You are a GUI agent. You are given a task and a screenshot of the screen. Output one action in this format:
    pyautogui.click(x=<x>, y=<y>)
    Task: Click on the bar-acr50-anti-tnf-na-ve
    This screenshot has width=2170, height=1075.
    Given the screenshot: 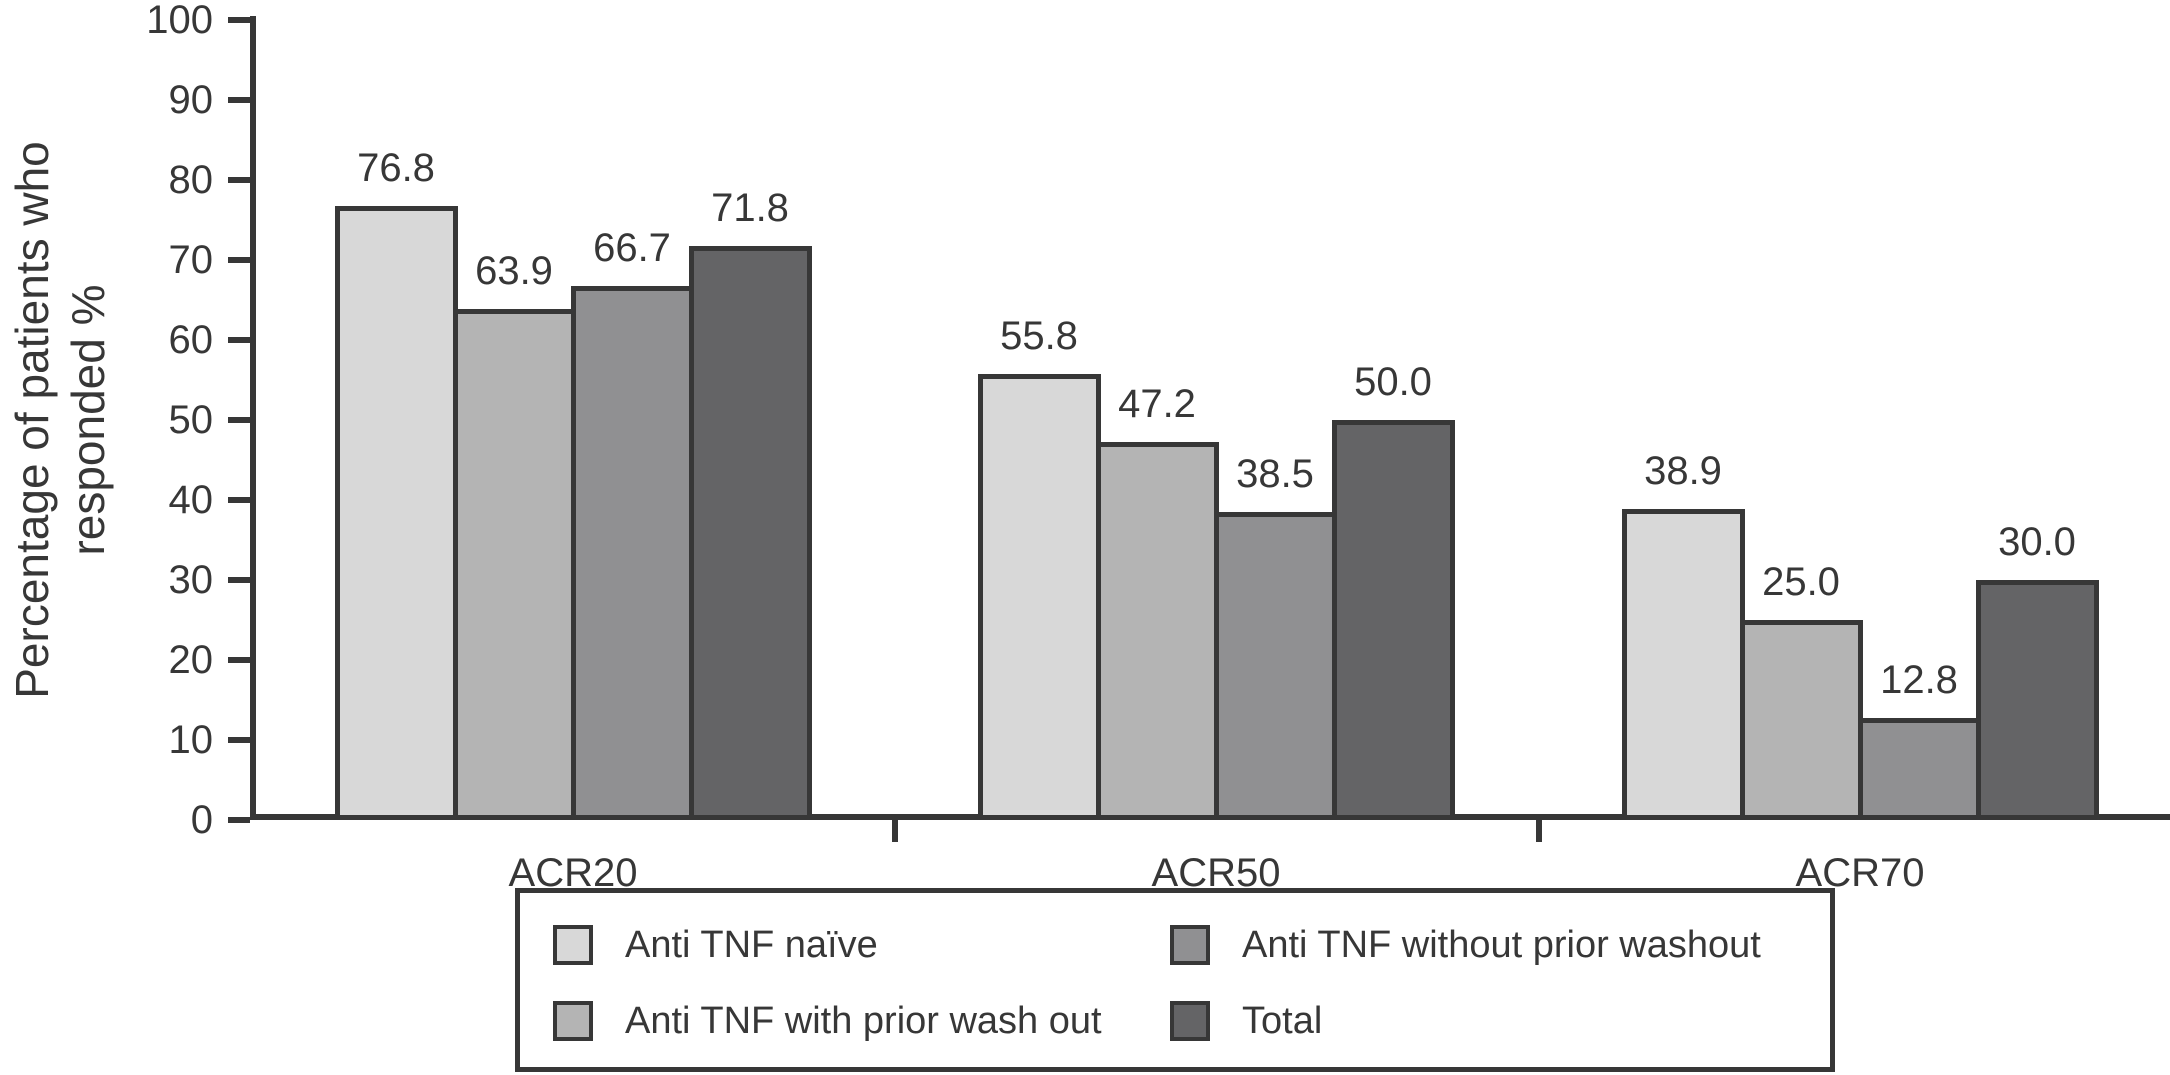 What is the action you would take?
    pyautogui.click(x=1039, y=597)
    